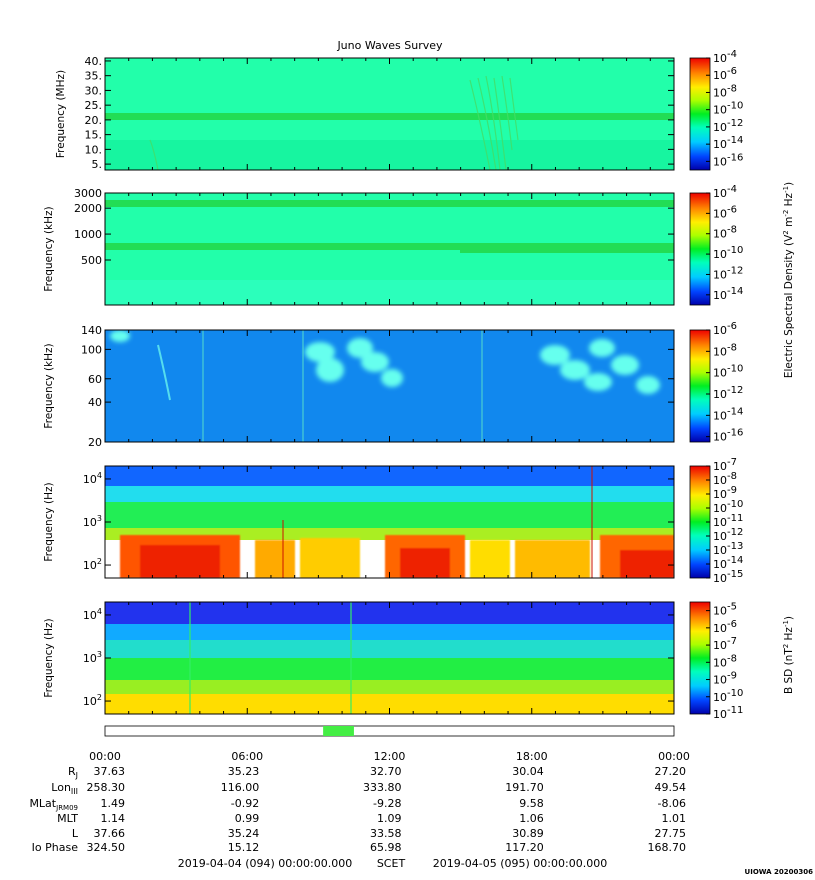  Describe the element at coordinates (389, 494) in the screenshot. I see `panel-lfr-e-upper` at that location.